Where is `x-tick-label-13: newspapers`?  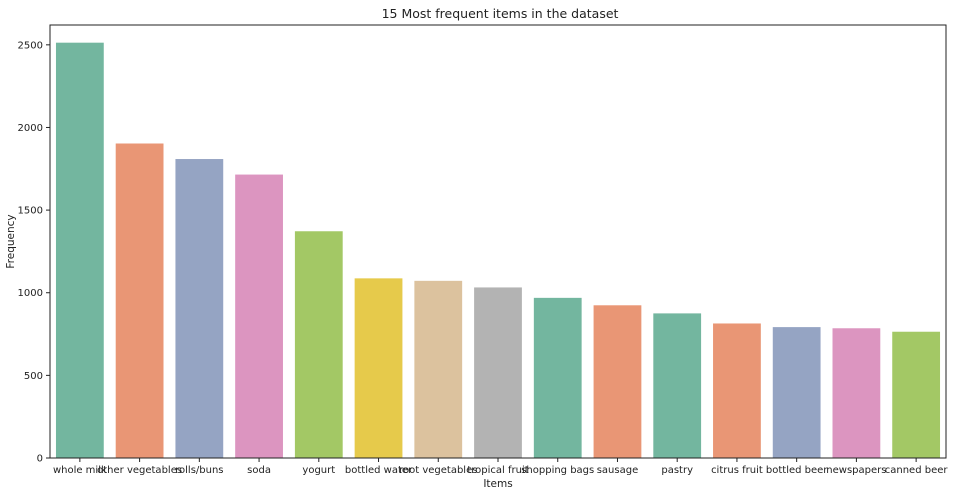 x-tick-label-13: newspapers is located at coordinates (856, 470).